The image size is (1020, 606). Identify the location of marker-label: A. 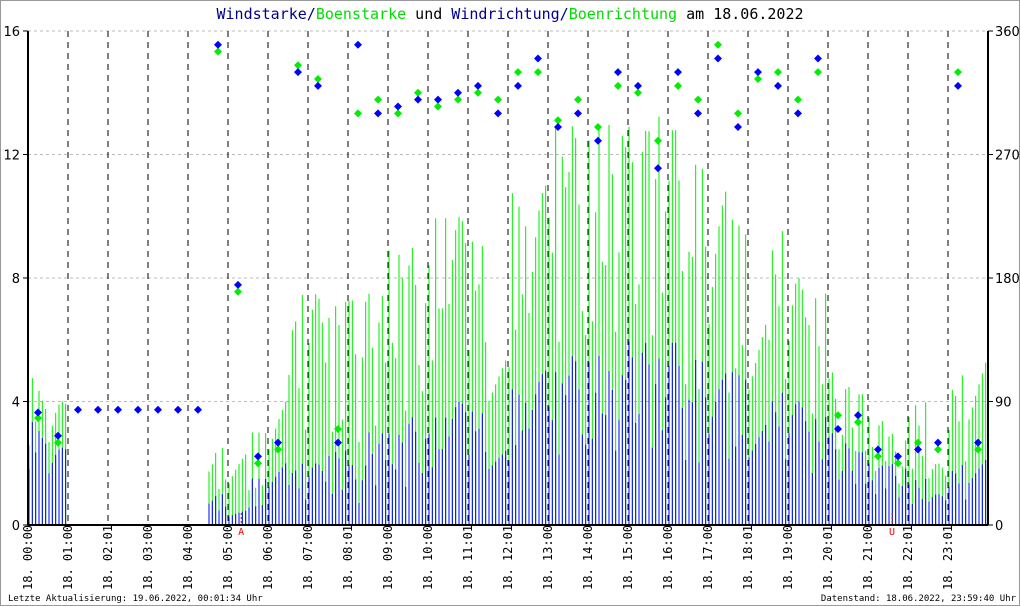
(241, 532).